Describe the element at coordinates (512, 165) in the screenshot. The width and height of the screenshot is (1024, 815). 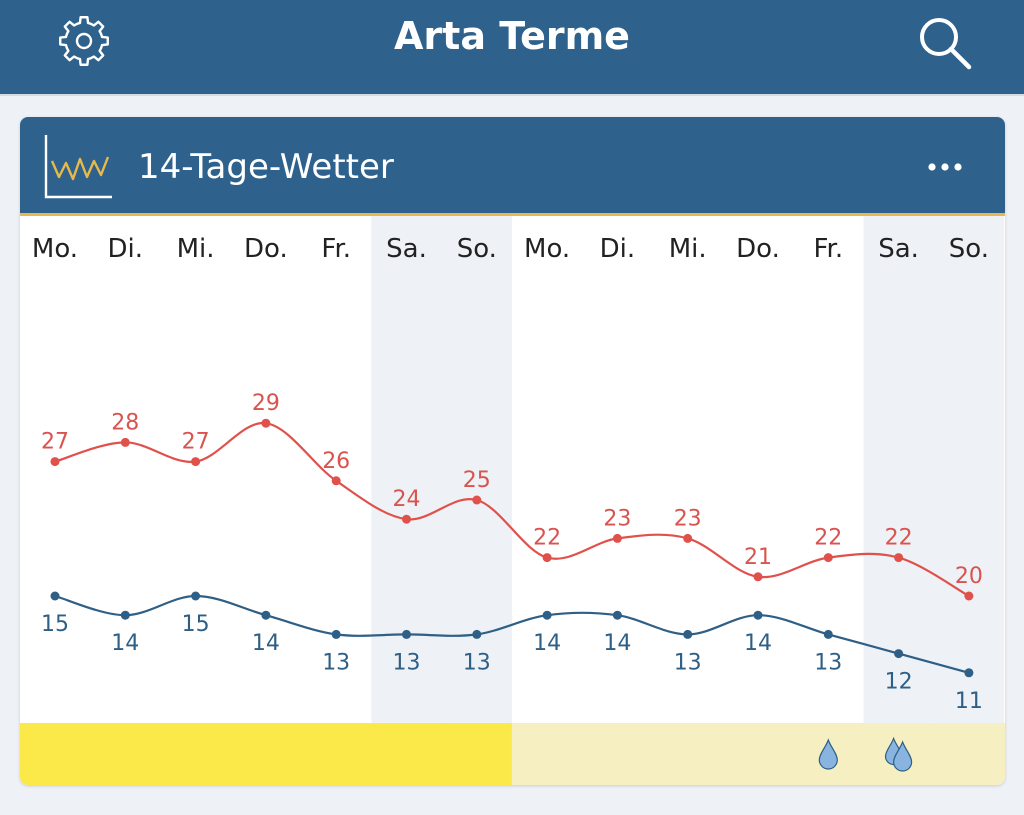
I see `card-header: 14-Tage-Wetter` at that location.